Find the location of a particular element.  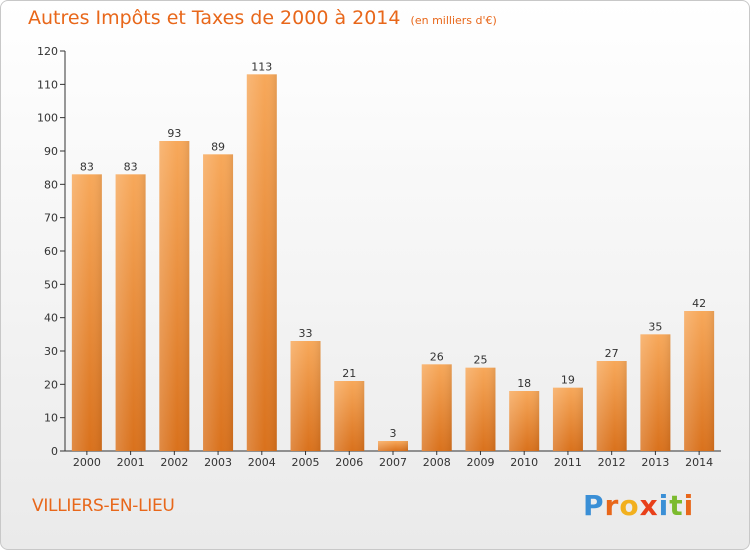

bar-shade-2014 is located at coordinates (699, 381).